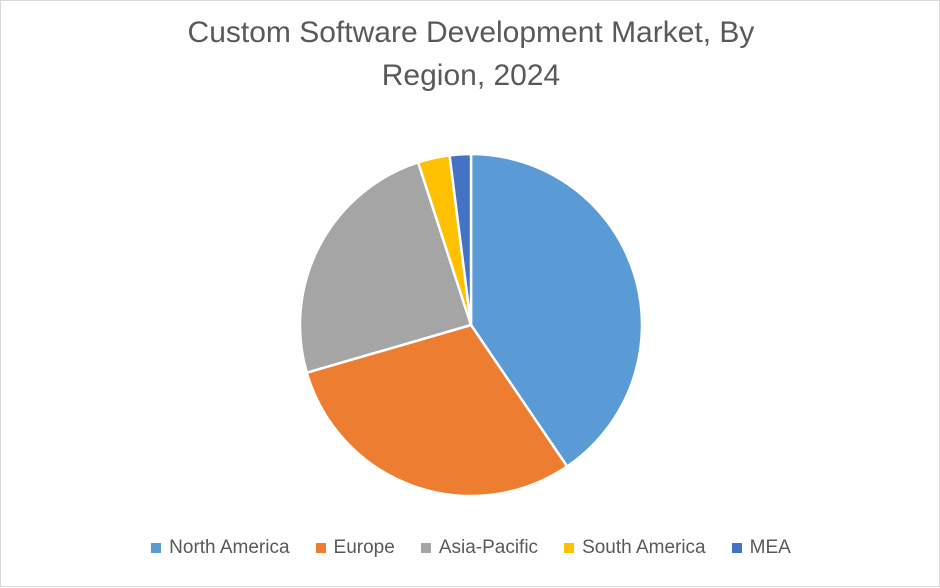 The width and height of the screenshot is (940, 588). I want to click on legend-swatch-north-america, so click(156, 548).